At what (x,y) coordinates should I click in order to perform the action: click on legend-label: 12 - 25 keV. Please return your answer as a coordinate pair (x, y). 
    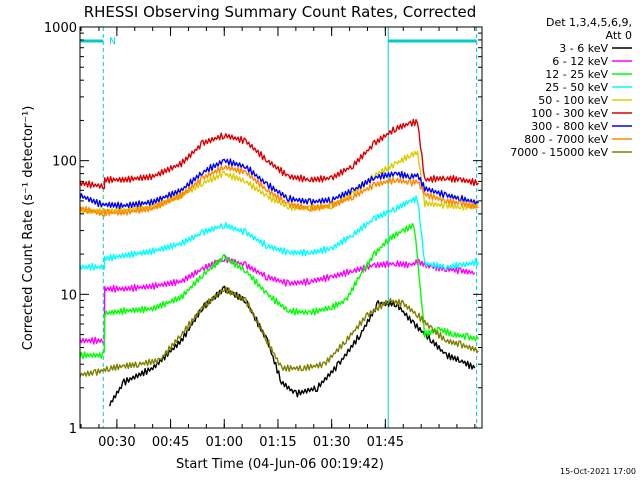
    Looking at the image, I should click on (576, 74).